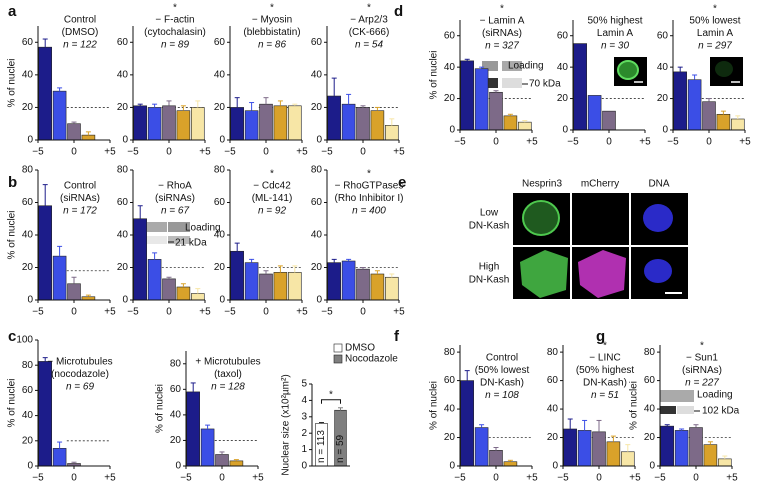  What do you see at coordinates (615, 33) in the screenshot?
I see `chart-title: Lamin A` at bounding box center [615, 33].